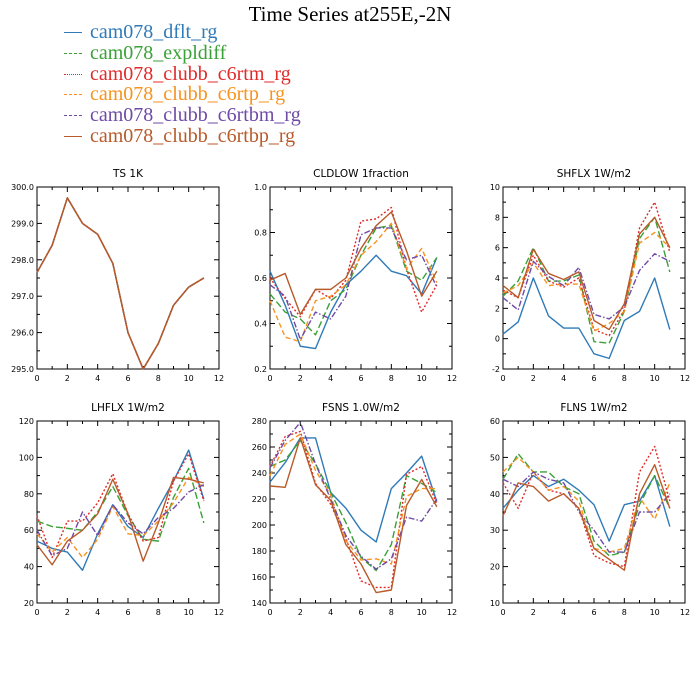 The image size is (700, 700). Describe the element at coordinates (154, 32) in the screenshot. I see `legend-label: cam078_dflt_rg` at that location.